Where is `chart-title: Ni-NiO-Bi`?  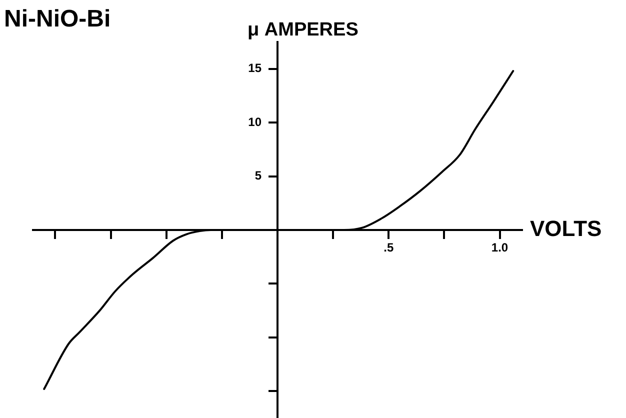
chart-title: Ni-NiO-Bi is located at coordinates (57, 19).